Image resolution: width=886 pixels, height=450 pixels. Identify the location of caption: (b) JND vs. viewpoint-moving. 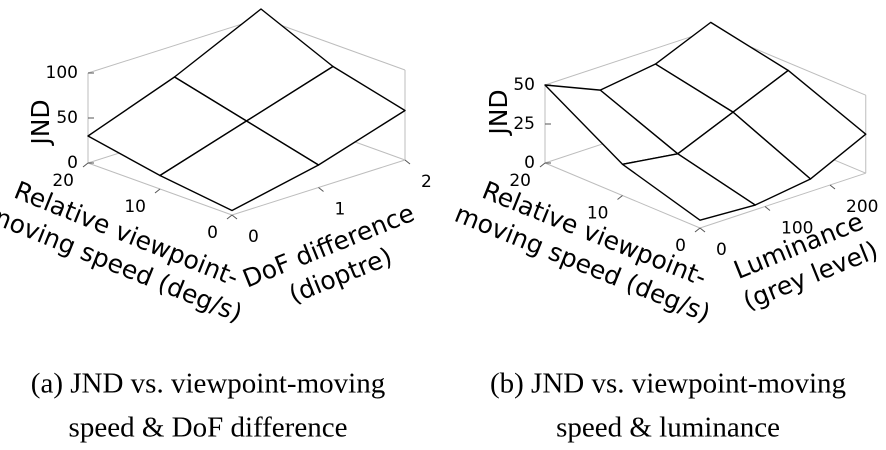
(668, 384).